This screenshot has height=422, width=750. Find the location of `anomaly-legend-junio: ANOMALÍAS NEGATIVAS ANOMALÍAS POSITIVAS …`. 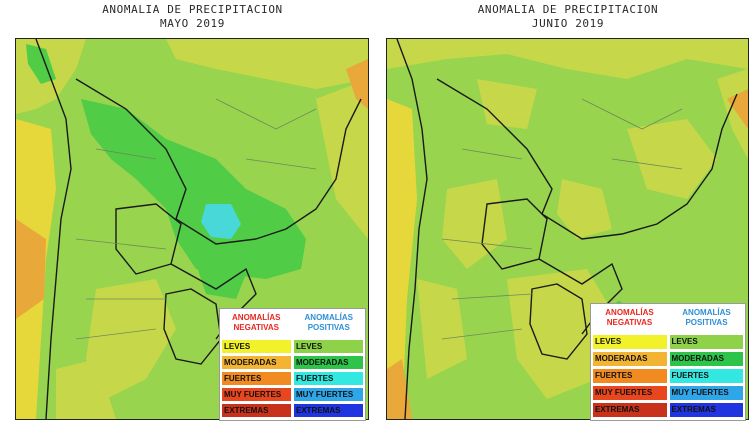

anomaly-legend-junio: ANOMALÍAS NEGATIVAS ANOMALÍAS POSITIVAS … is located at coordinates (668, 362).